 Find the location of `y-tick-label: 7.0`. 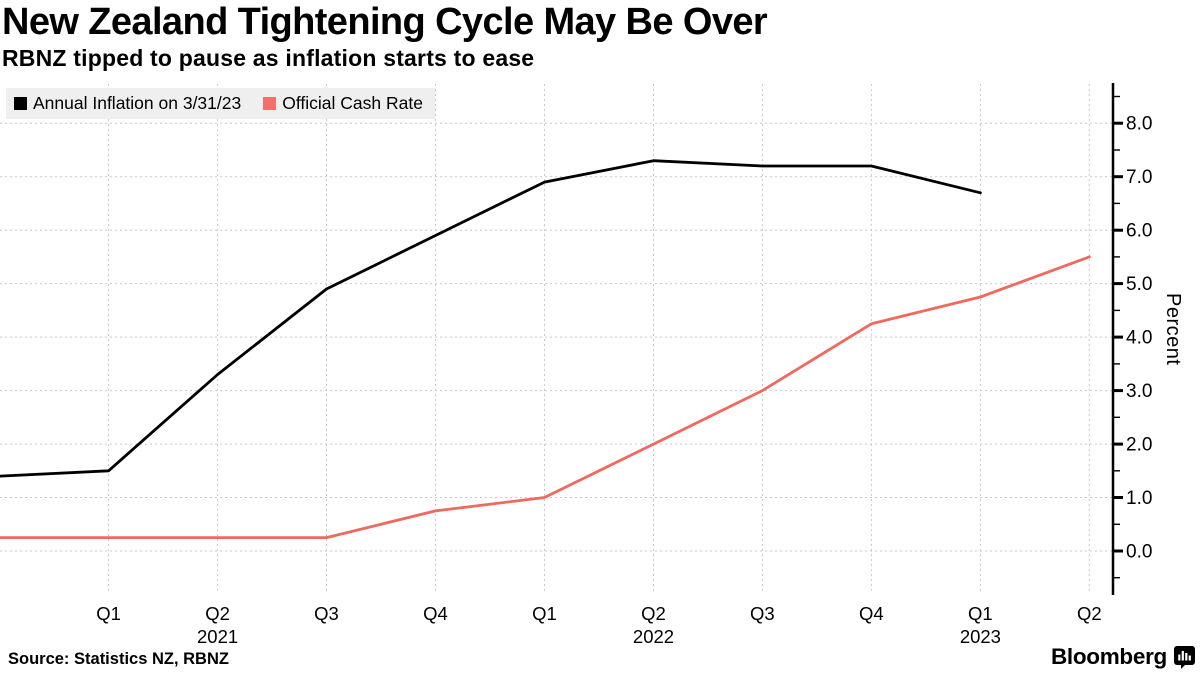

y-tick-label: 7.0 is located at coordinates (1139, 177).